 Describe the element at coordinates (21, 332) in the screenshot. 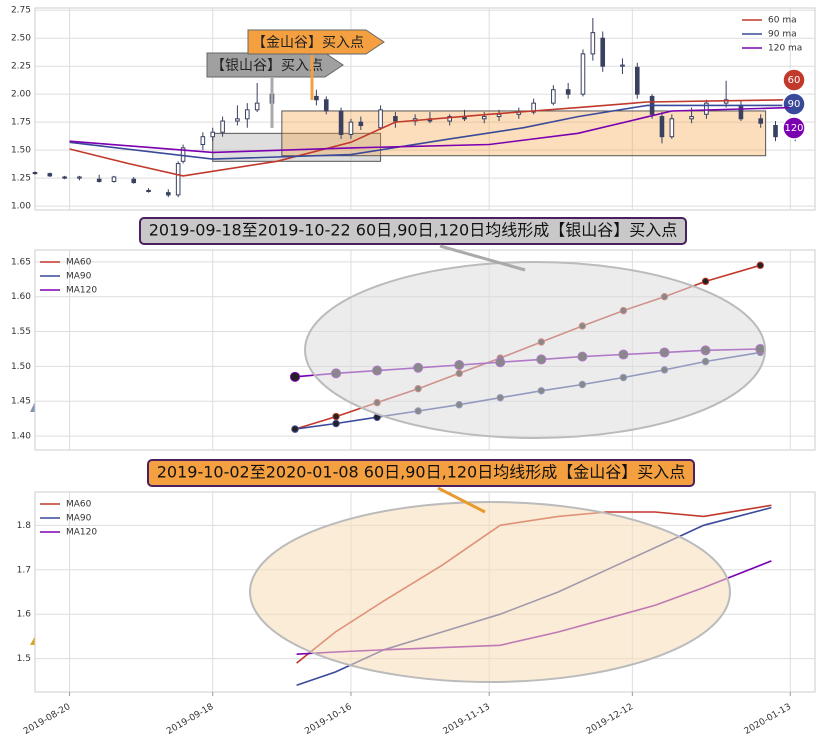

I see `y-tick-label: 1.55` at that location.